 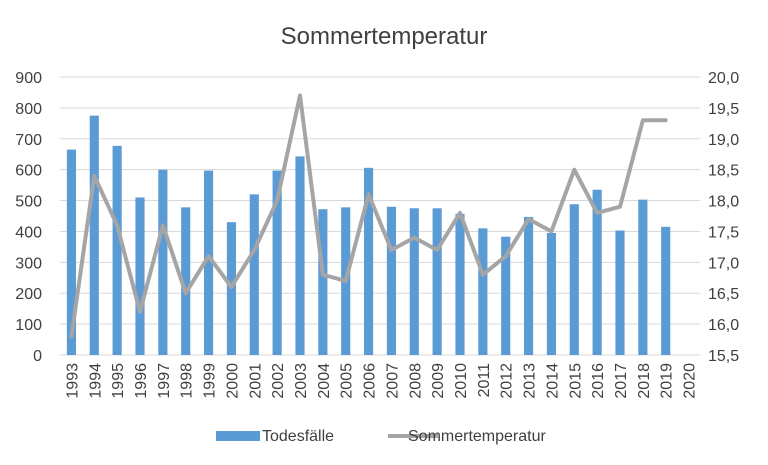 What do you see at coordinates (723, 356) in the screenshot?
I see `right-y-tick-label: 15,5` at bounding box center [723, 356].